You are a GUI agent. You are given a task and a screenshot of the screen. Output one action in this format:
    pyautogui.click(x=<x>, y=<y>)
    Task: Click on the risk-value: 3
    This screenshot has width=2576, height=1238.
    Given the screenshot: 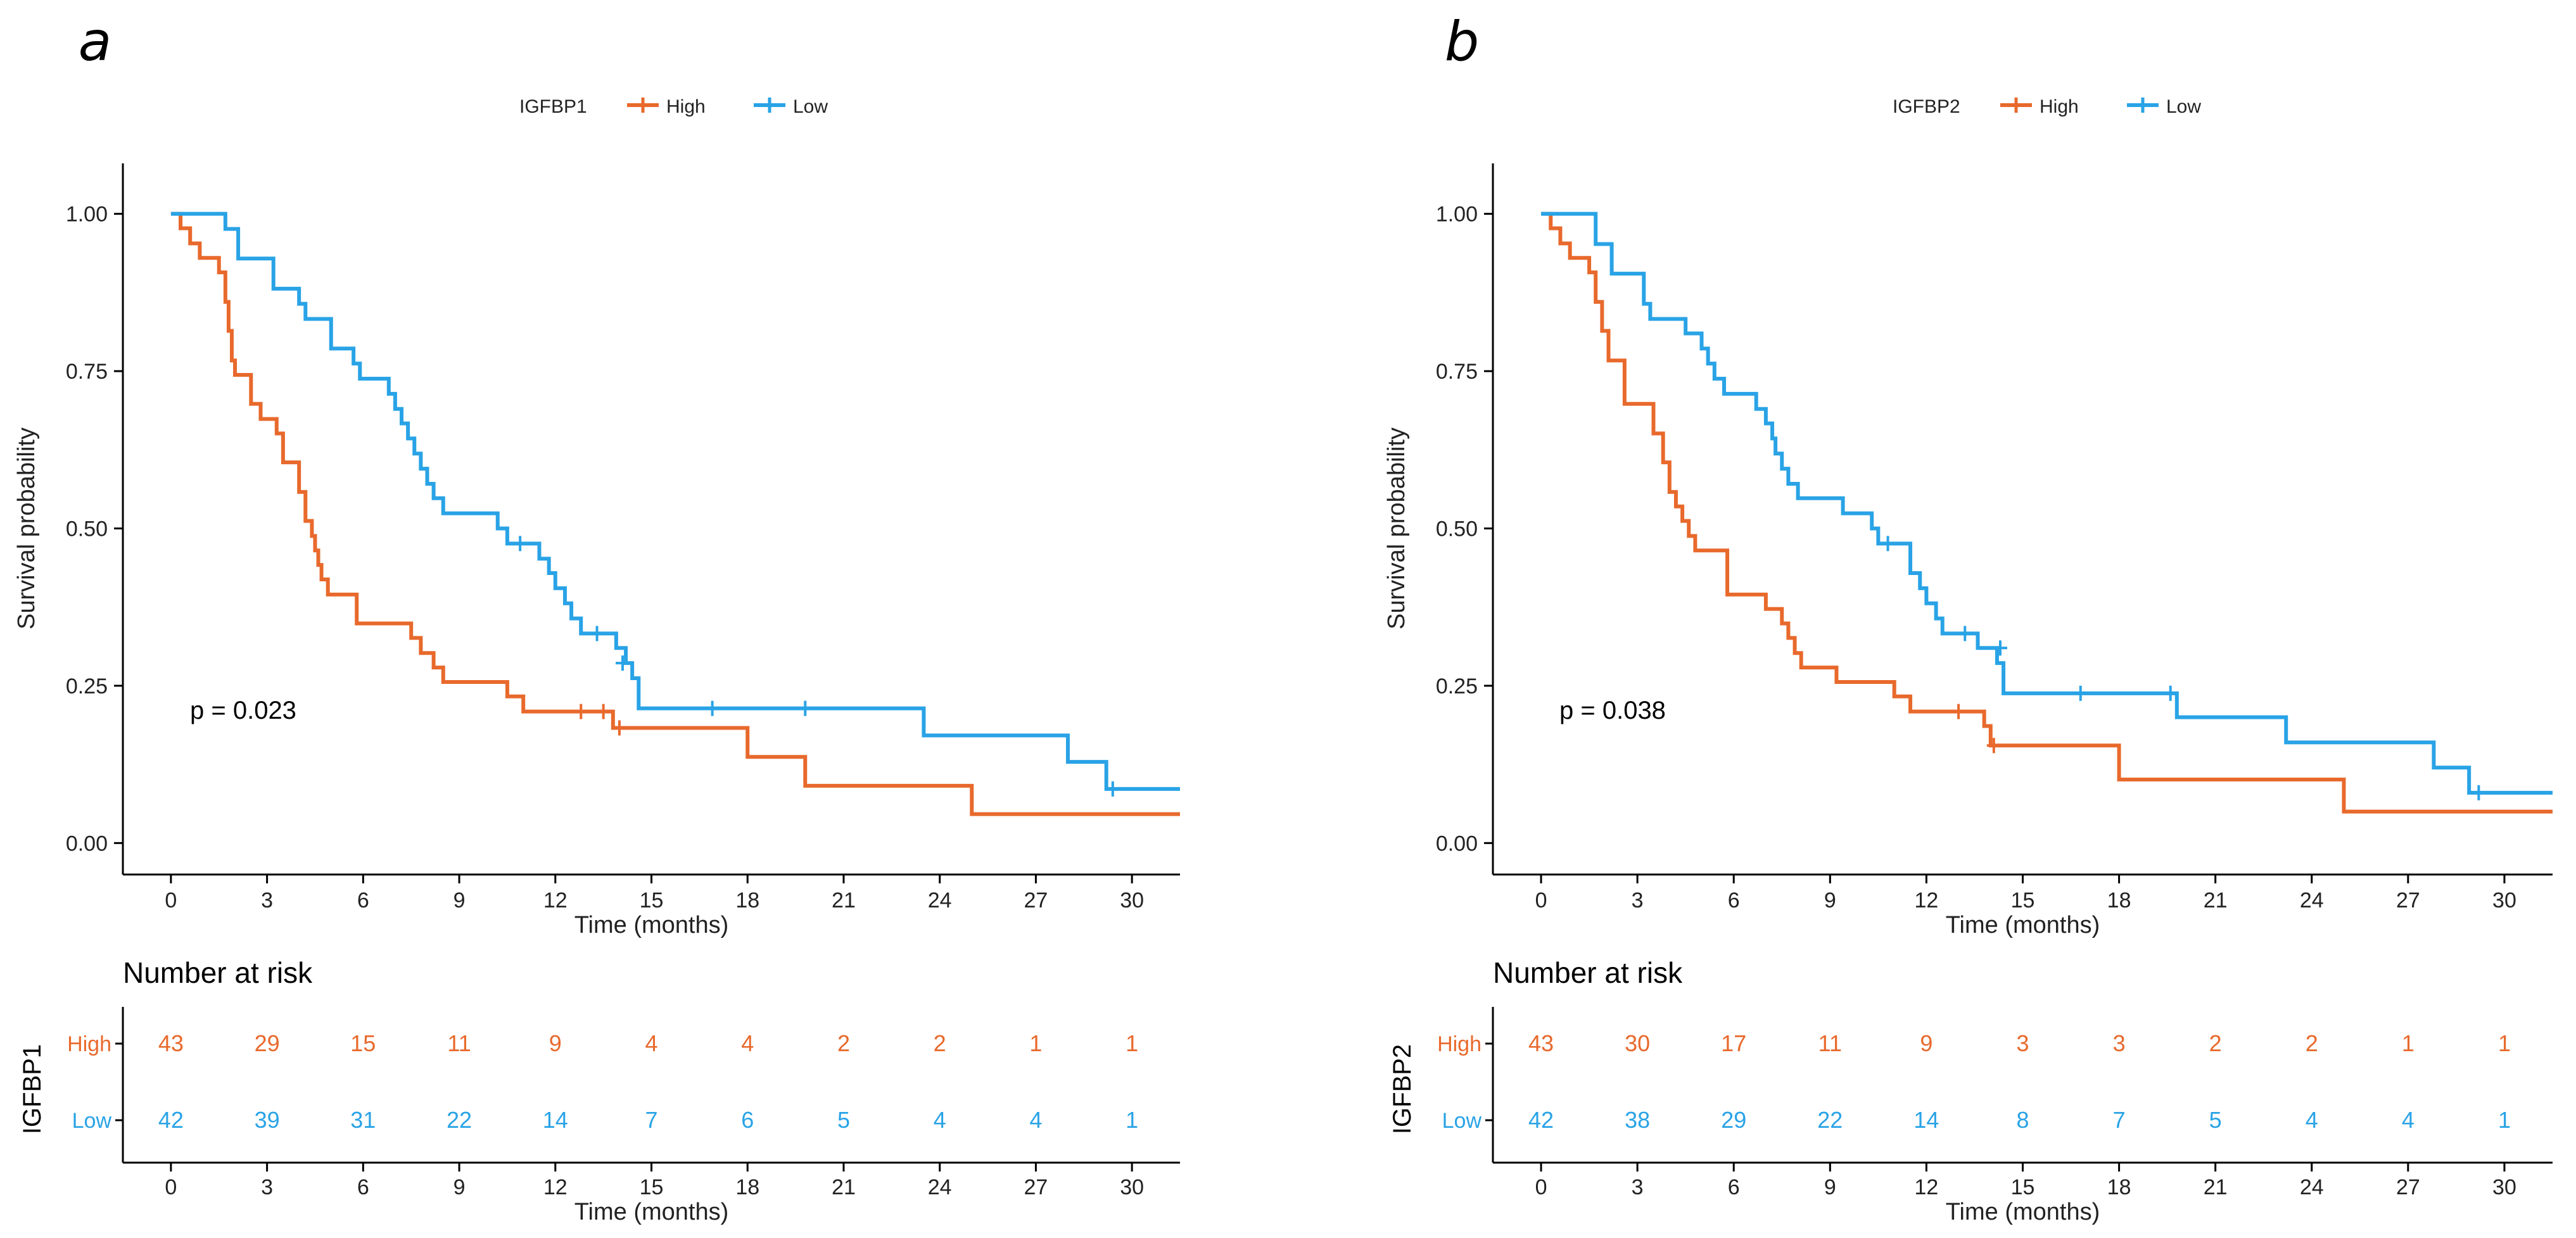 What is the action you would take?
    pyautogui.click(x=2119, y=1043)
    